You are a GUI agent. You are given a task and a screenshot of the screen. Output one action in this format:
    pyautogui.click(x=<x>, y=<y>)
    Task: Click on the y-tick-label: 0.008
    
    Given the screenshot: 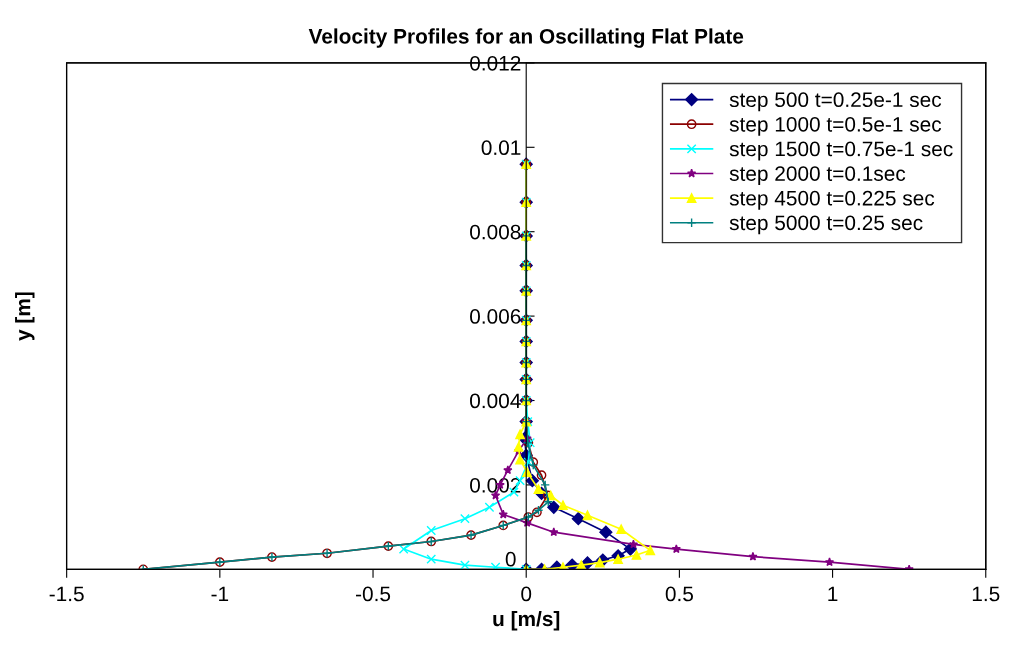 What is the action you would take?
    pyautogui.click(x=495, y=232)
    